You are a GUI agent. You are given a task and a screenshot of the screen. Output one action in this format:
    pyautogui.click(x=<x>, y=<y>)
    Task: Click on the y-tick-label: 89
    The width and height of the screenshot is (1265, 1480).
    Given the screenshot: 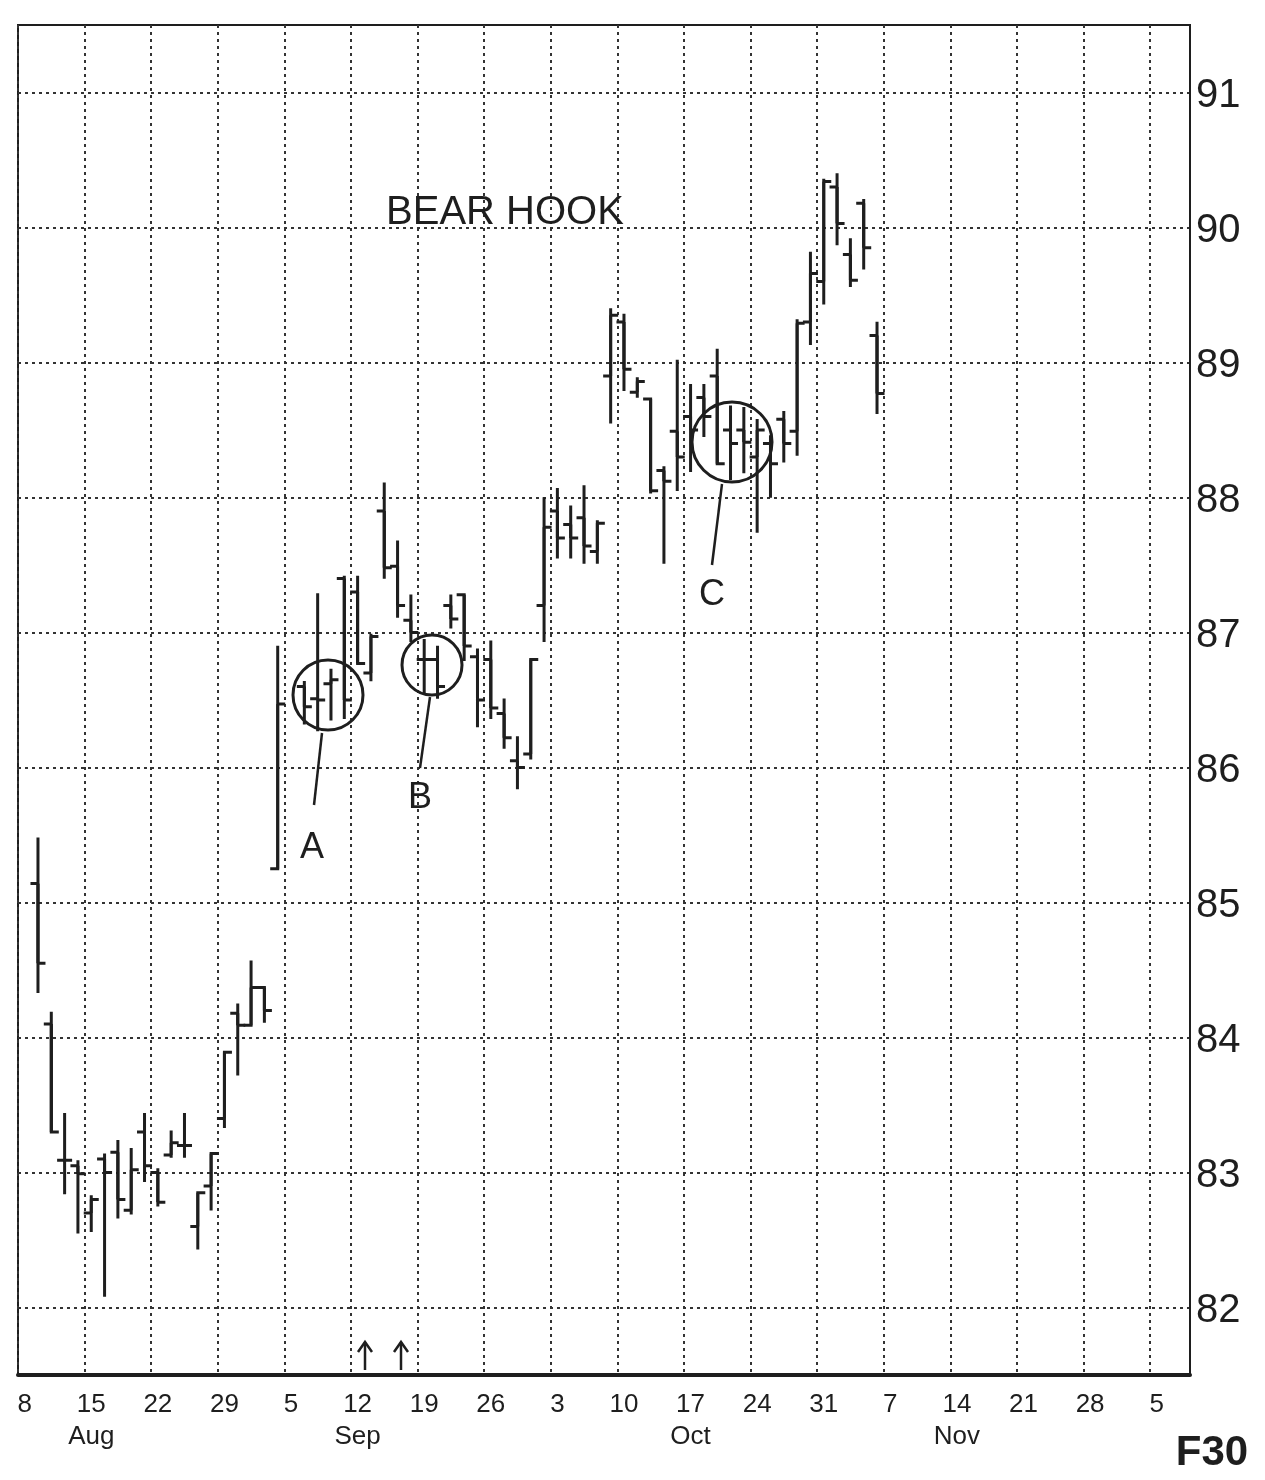 What is the action you would take?
    pyautogui.click(x=1218, y=362)
    